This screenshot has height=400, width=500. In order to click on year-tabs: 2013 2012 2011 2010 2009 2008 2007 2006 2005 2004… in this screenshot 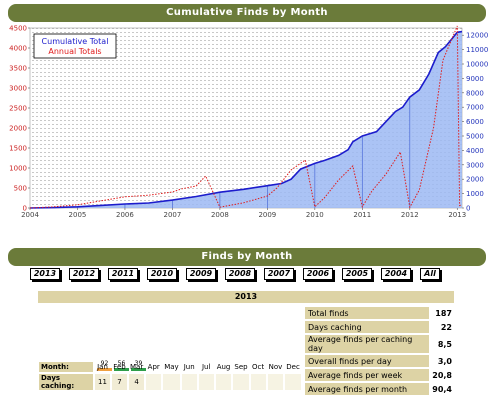, I will do `click(246, 275)`.